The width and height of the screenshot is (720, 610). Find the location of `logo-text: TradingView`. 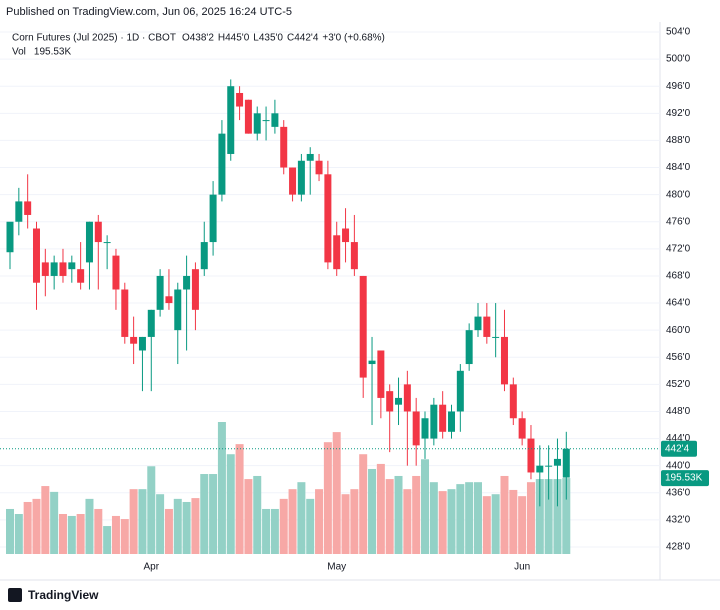

logo-text: TradingView is located at coordinates (63, 595).